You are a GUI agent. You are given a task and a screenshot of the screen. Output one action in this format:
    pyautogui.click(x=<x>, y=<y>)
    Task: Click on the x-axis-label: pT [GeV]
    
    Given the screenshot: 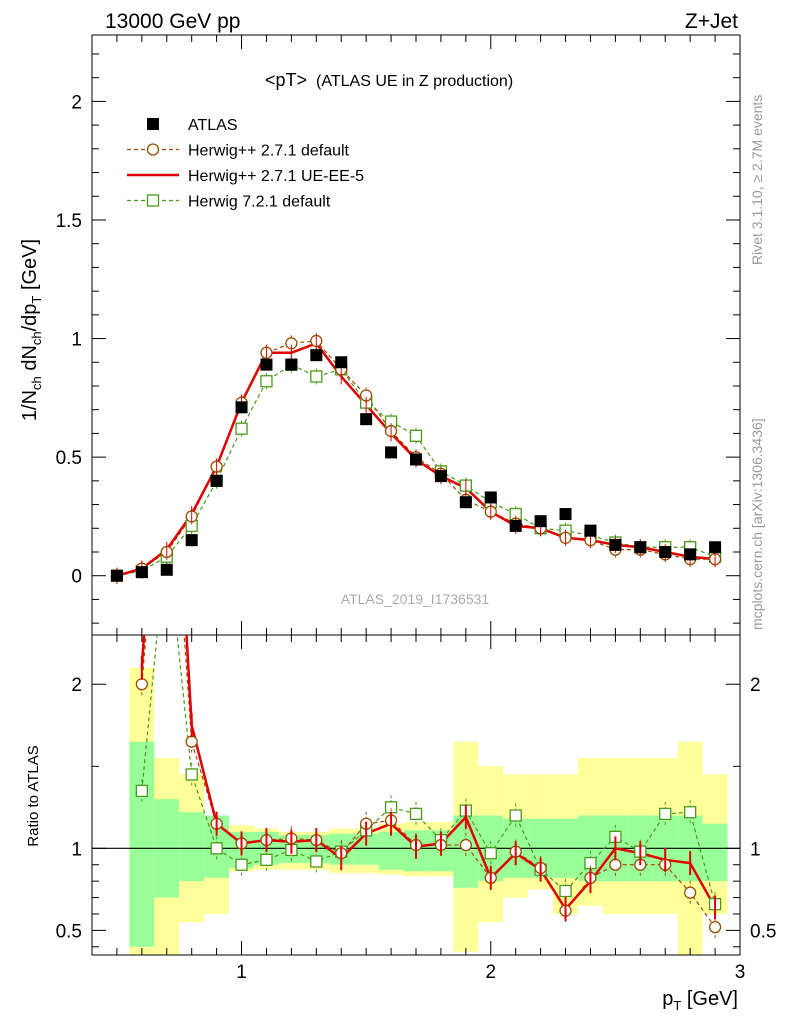 What is the action you would take?
    pyautogui.click(x=700, y=1000)
    